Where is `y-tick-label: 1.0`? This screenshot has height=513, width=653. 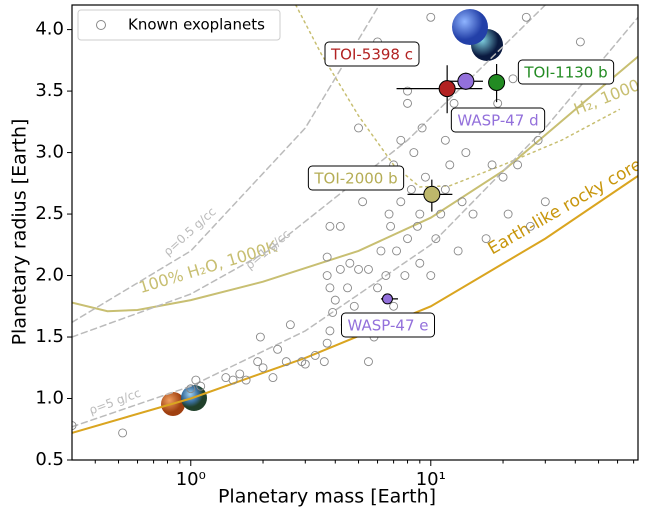 y-tick-label: 1.0 is located at coordinates (49, 398).